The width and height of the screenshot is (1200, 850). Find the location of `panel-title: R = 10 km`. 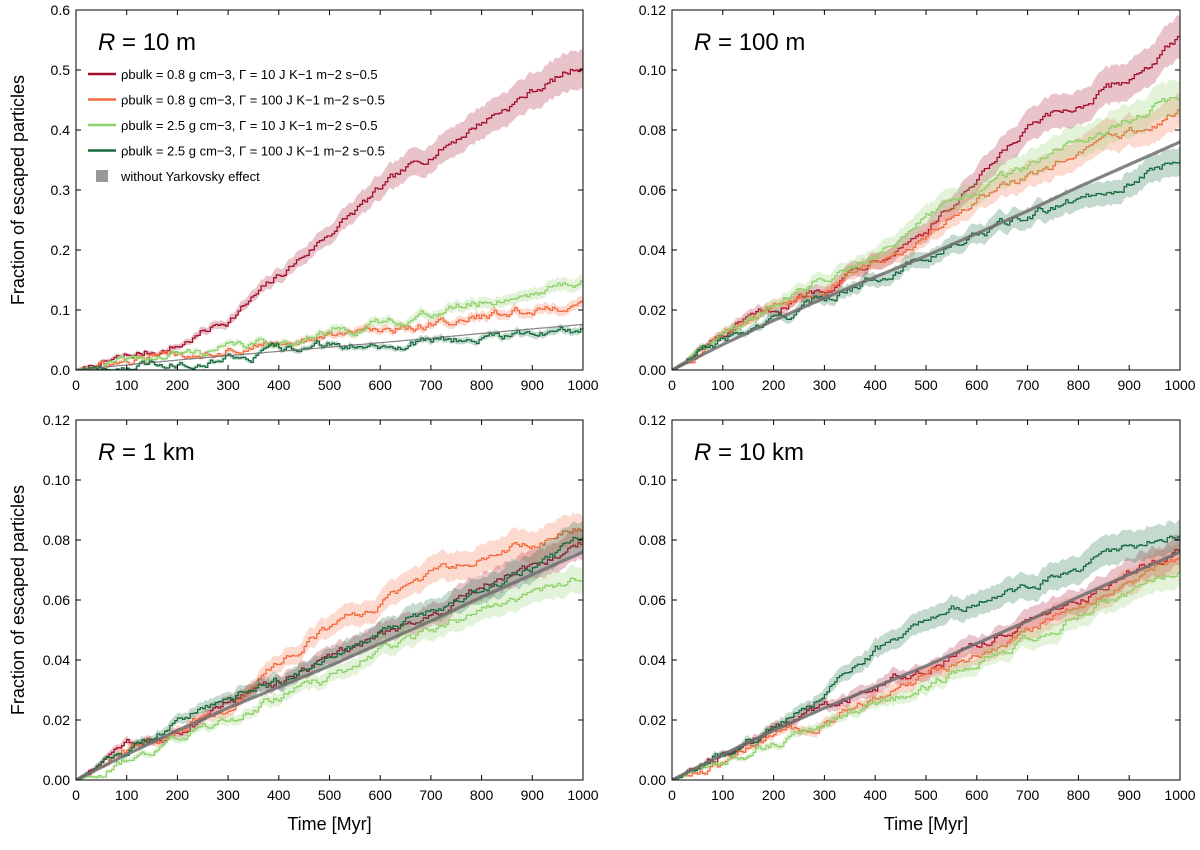

panel-title: R = 10 km is located at coordinates (749, 452).